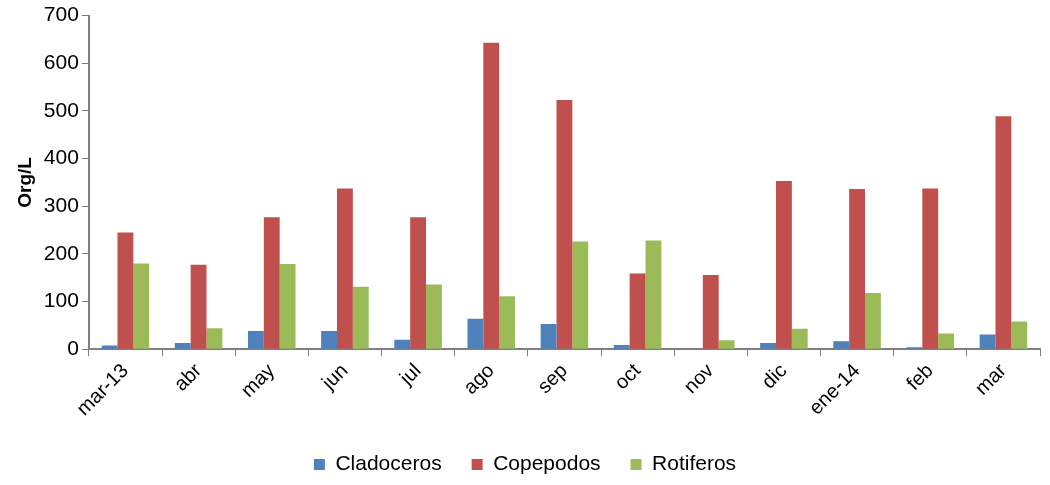  I want to click on y-tick-label: 600, so click(61, 62).